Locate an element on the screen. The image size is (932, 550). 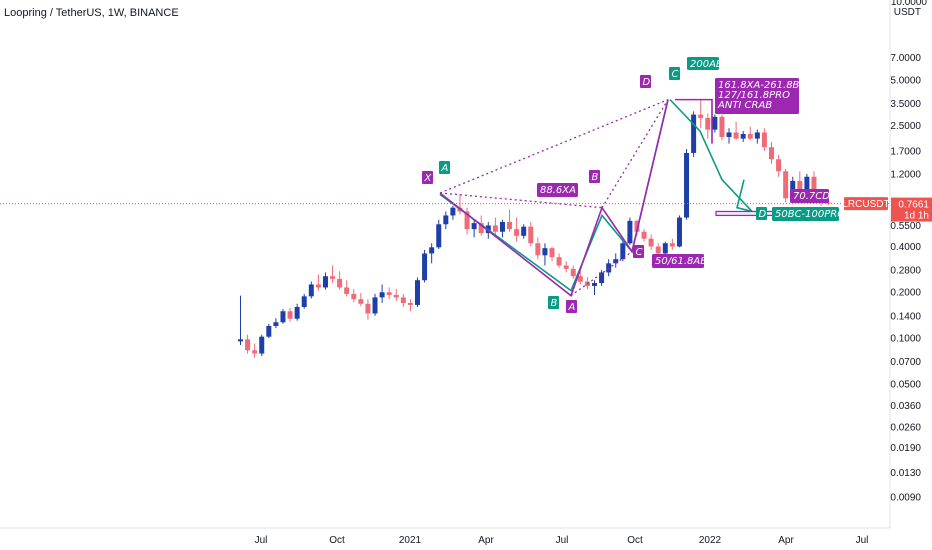
price-axis-unit: USDT is located at coordinates (907, 12).